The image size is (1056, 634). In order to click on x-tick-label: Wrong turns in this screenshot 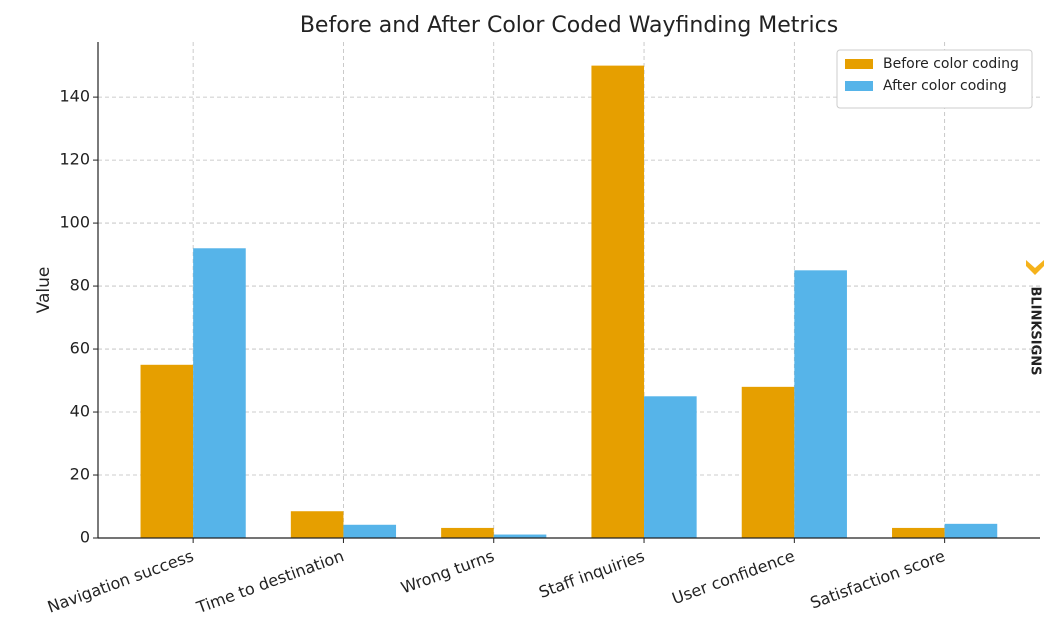, I will do `click(447, 571)`.